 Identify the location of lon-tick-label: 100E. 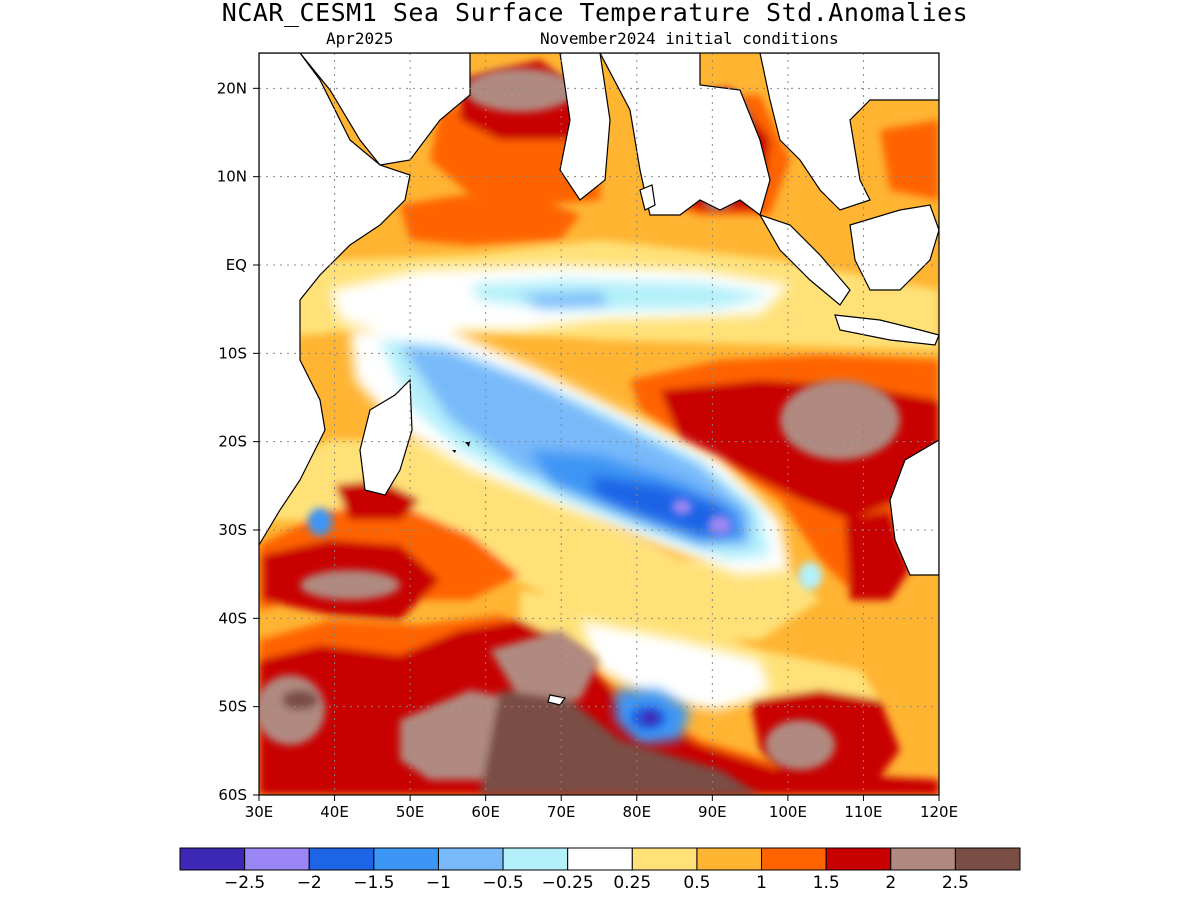
(788, 812).